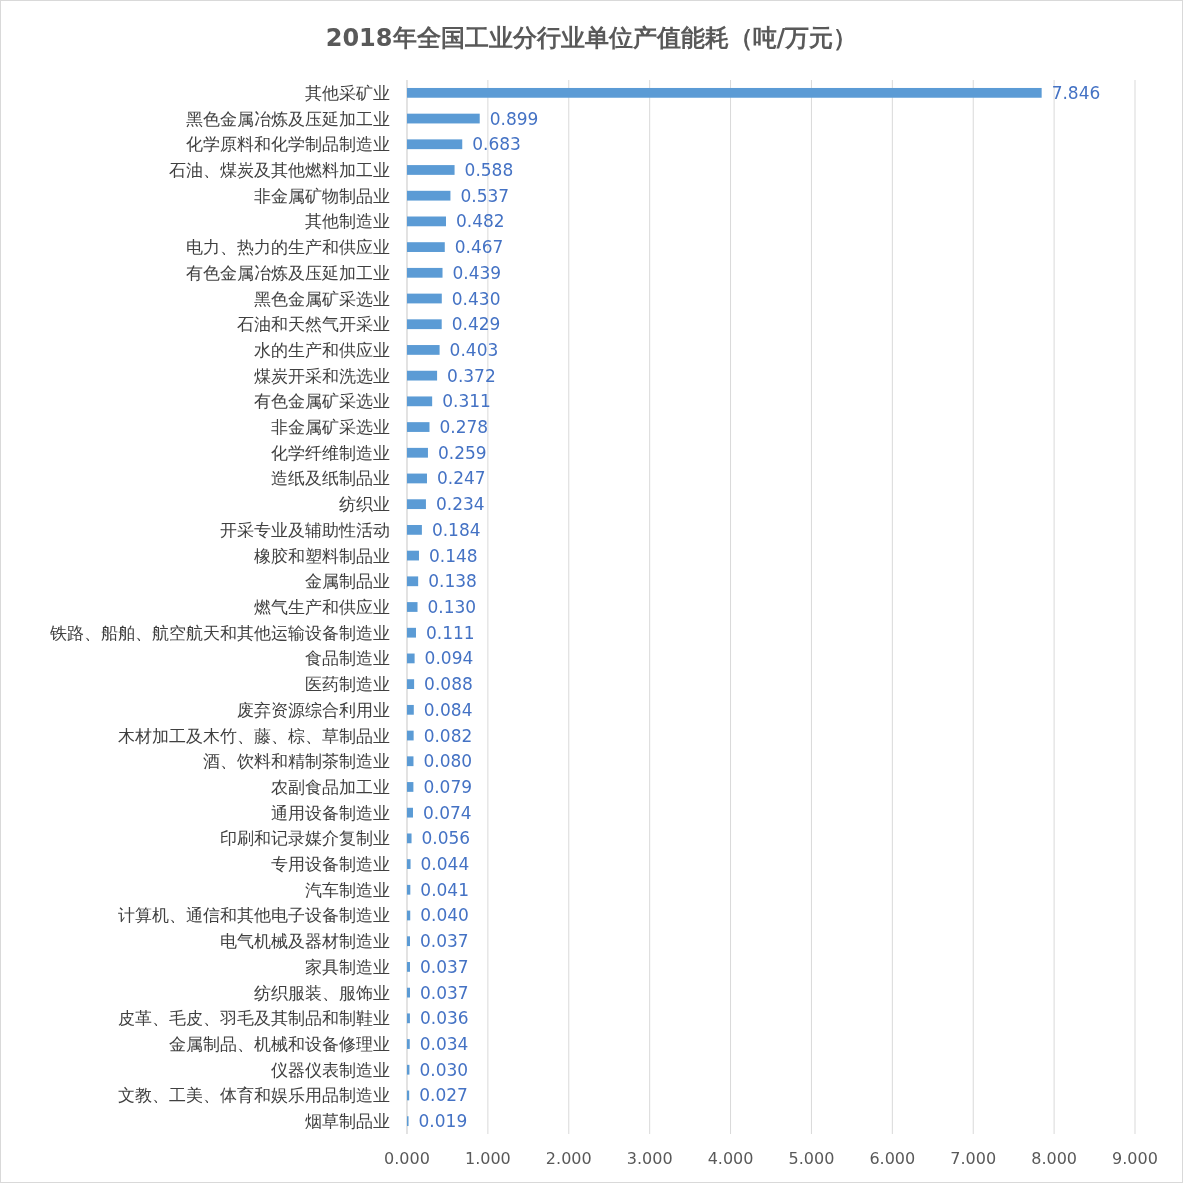 This screenshot has width=1183, height=1183. I want to click on data-label: 0.430, so click(476, 298).